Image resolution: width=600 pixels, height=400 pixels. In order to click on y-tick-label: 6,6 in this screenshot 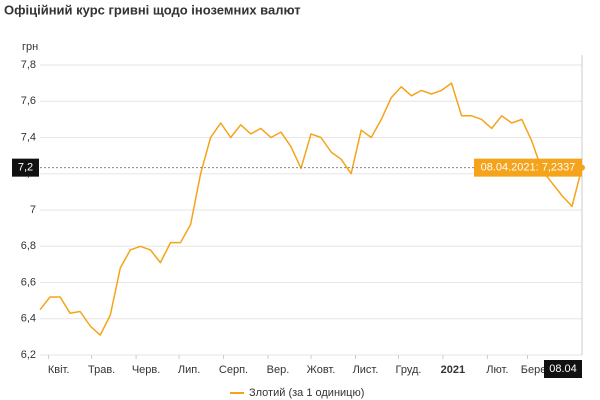, I will do `click(28, 282)`.